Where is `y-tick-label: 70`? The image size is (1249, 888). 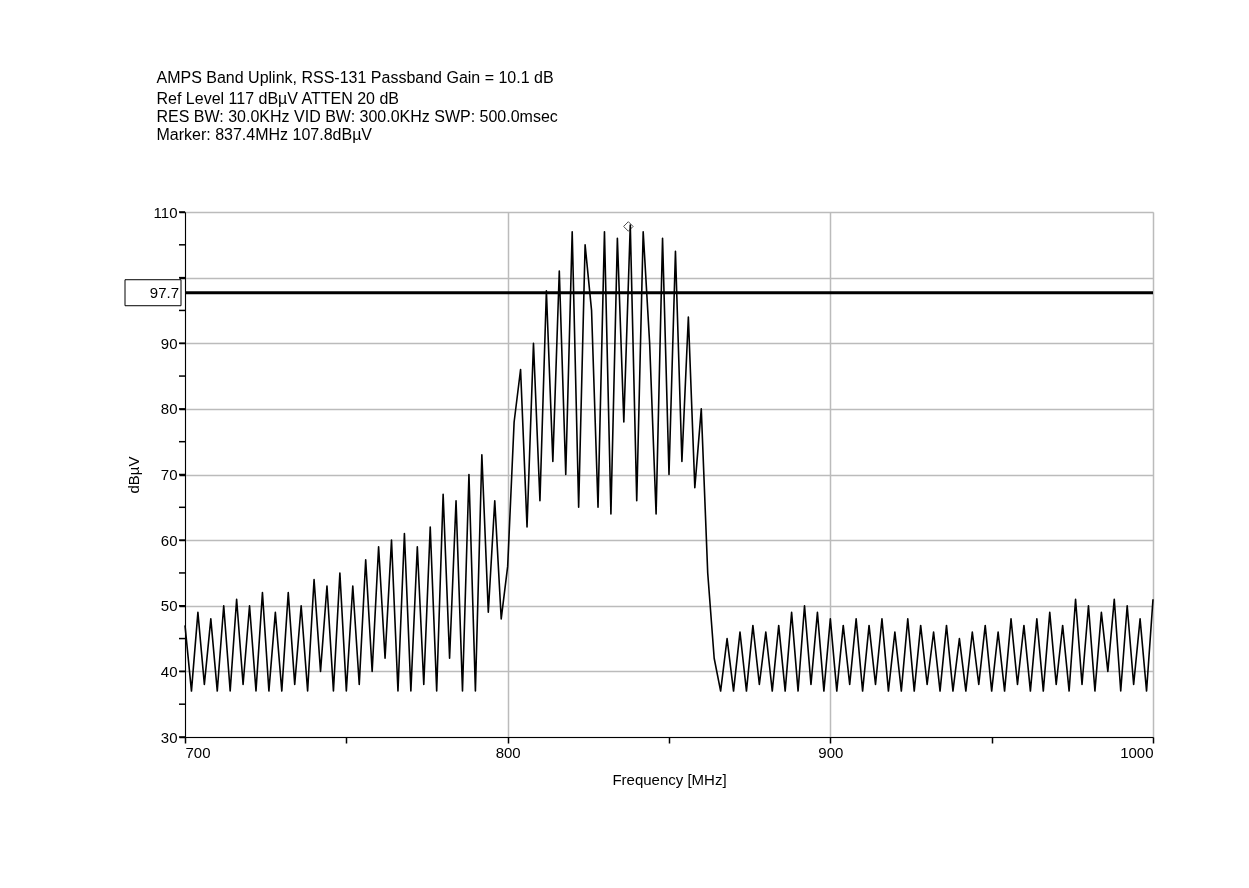 y-tick-label: 70 is located at coordinates (169, 474).